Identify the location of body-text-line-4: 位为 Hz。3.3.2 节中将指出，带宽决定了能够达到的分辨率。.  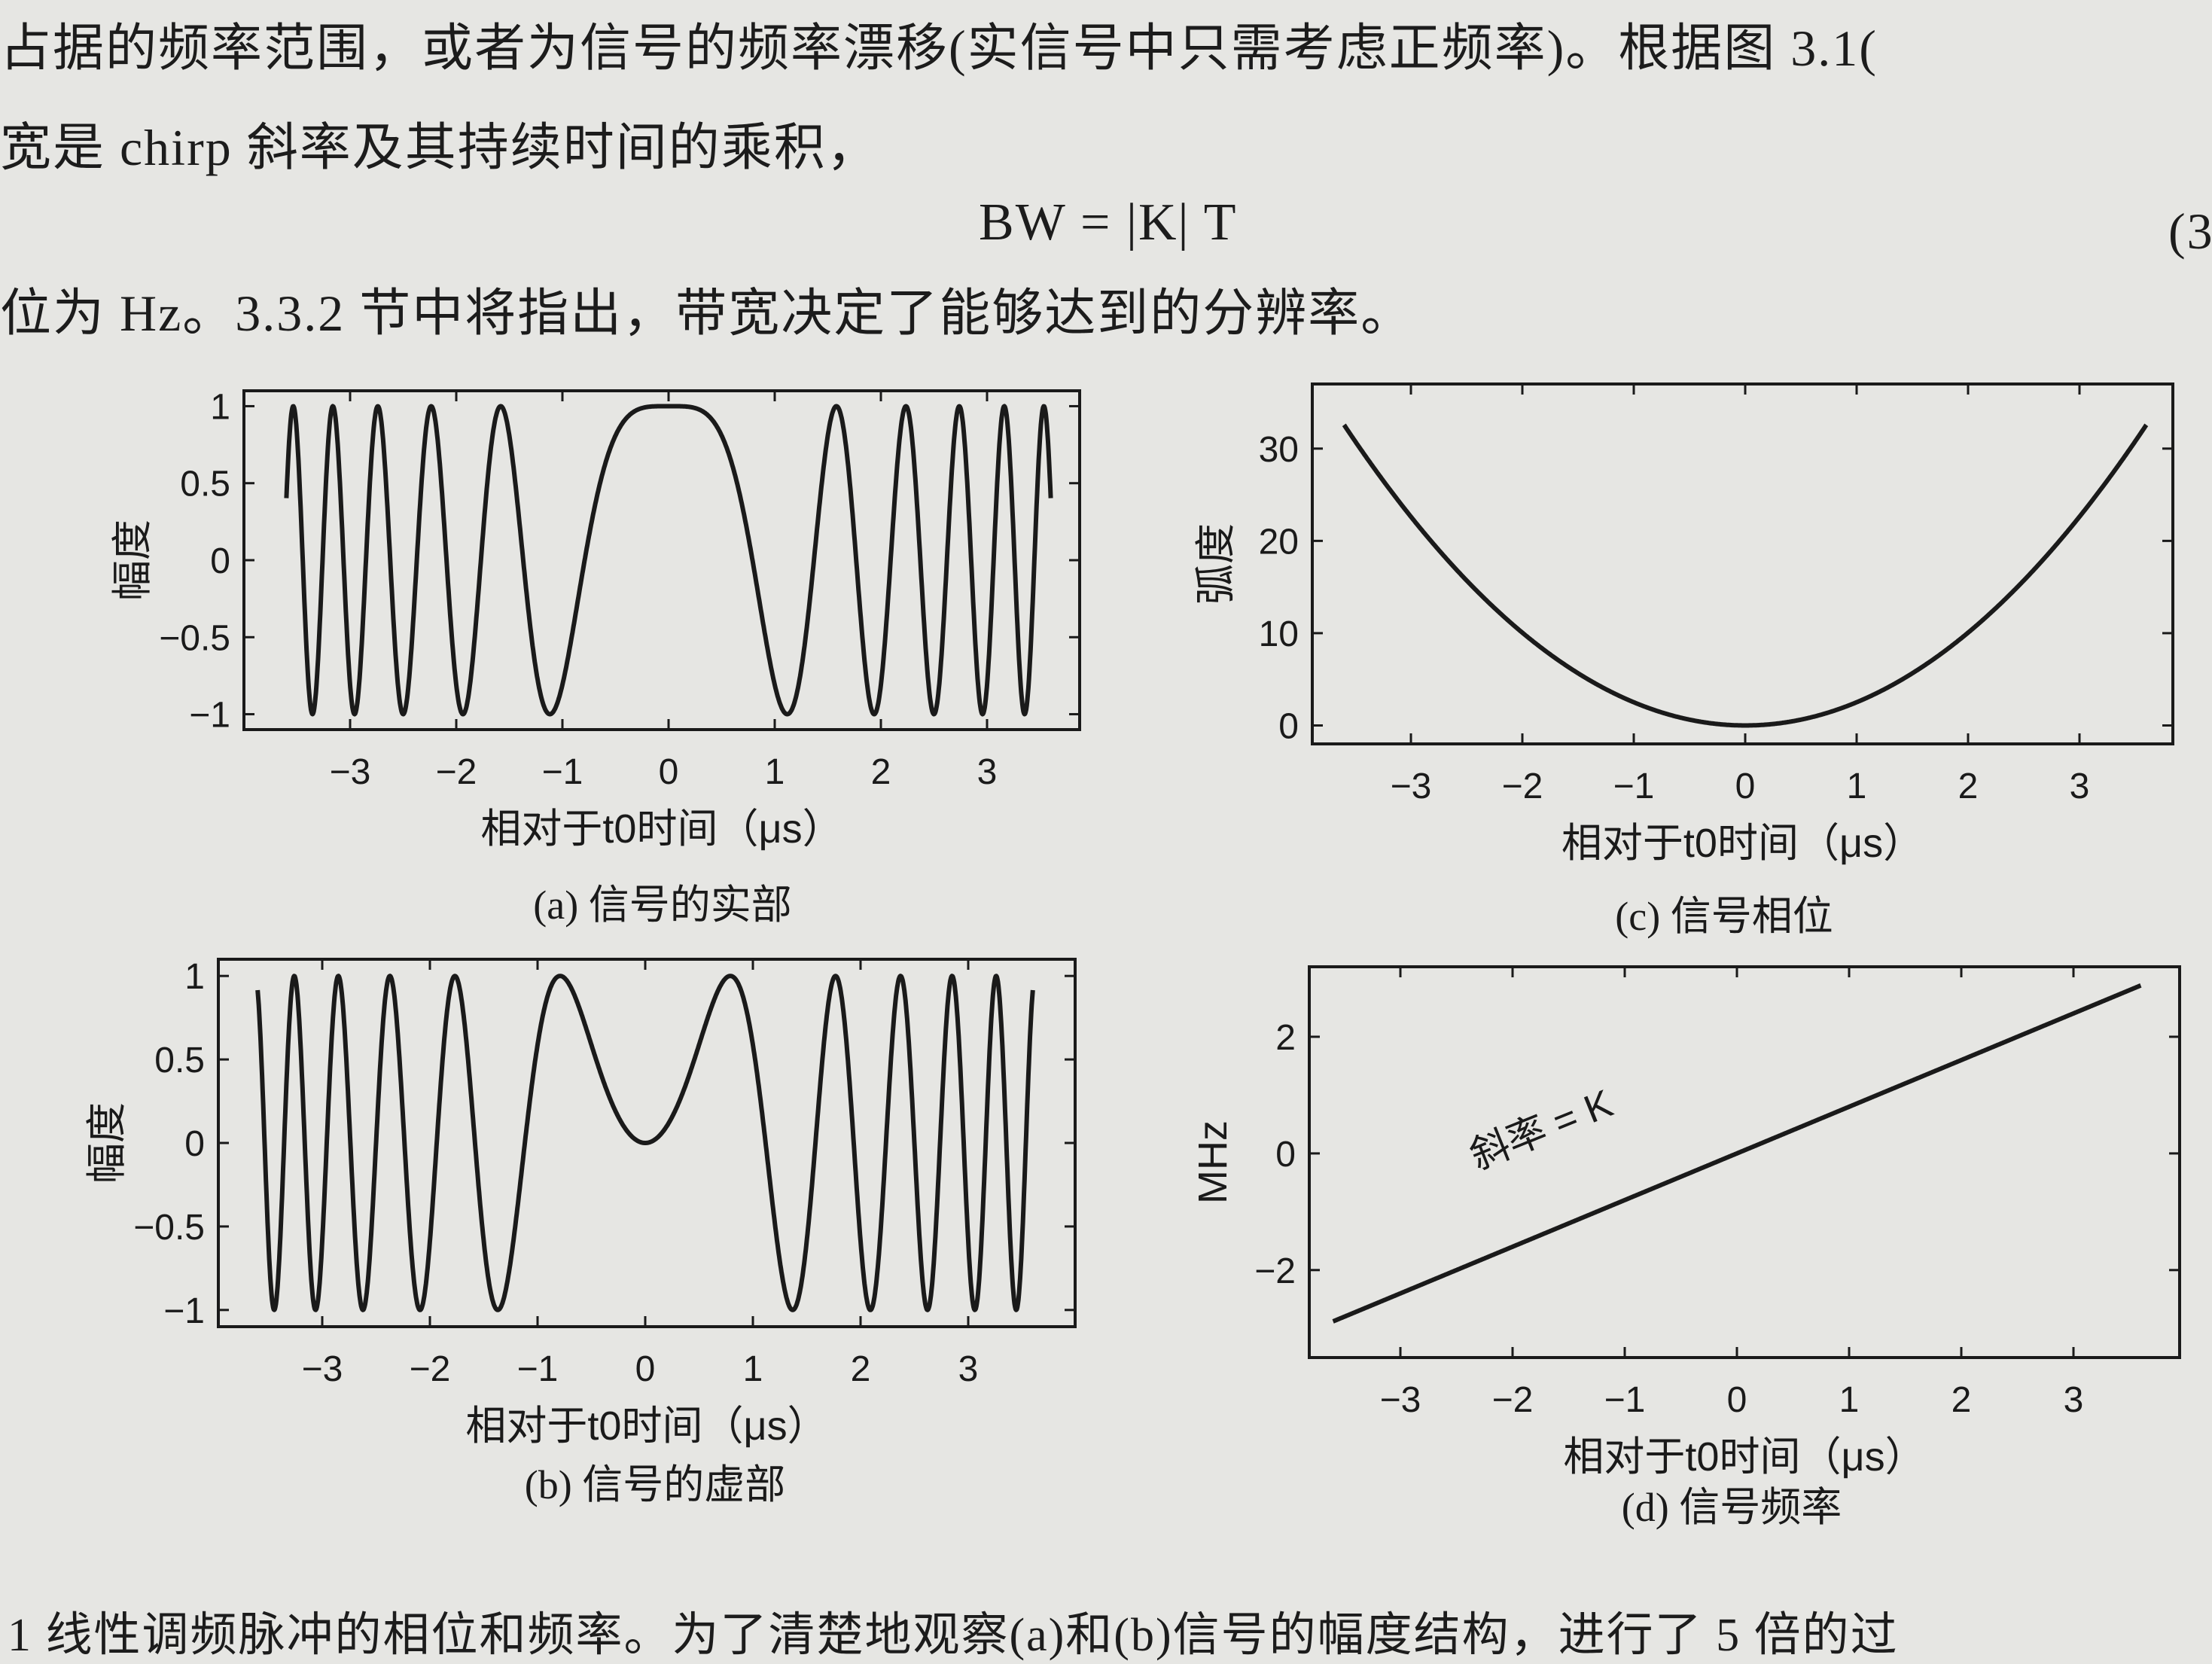
(707, 313).